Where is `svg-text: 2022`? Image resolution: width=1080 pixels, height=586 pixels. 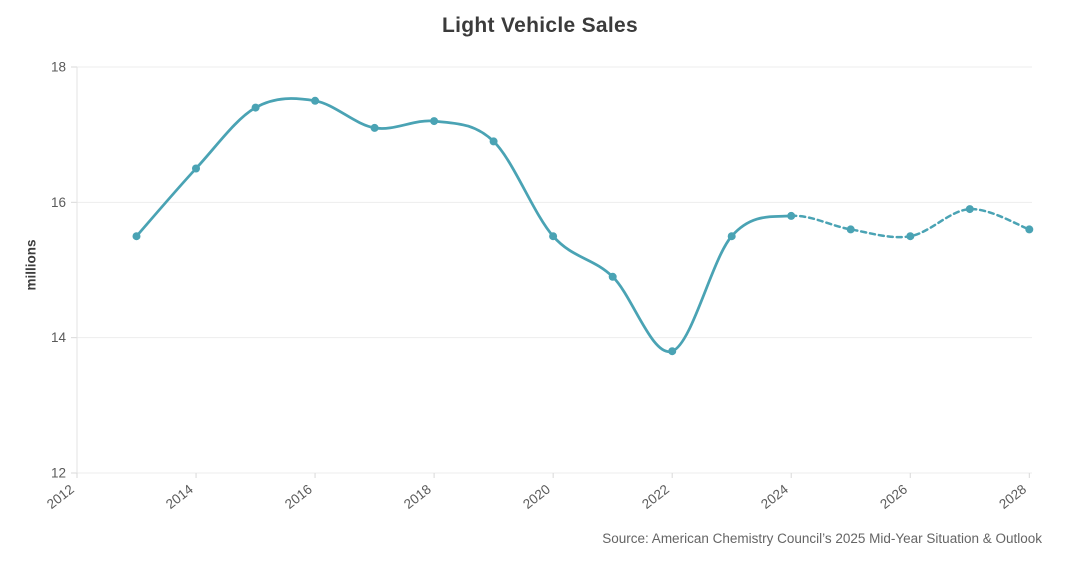 svg-text: 2022 is located at coordinates (655, 497).